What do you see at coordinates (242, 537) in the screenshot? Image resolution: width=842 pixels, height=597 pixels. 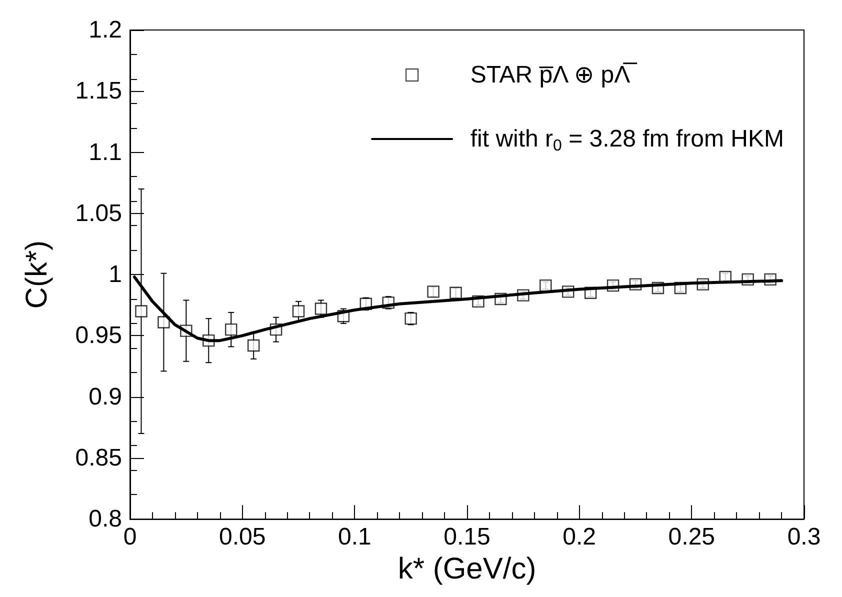 I see `x-tick-label: 0.05` at bounding box center [242, 537].